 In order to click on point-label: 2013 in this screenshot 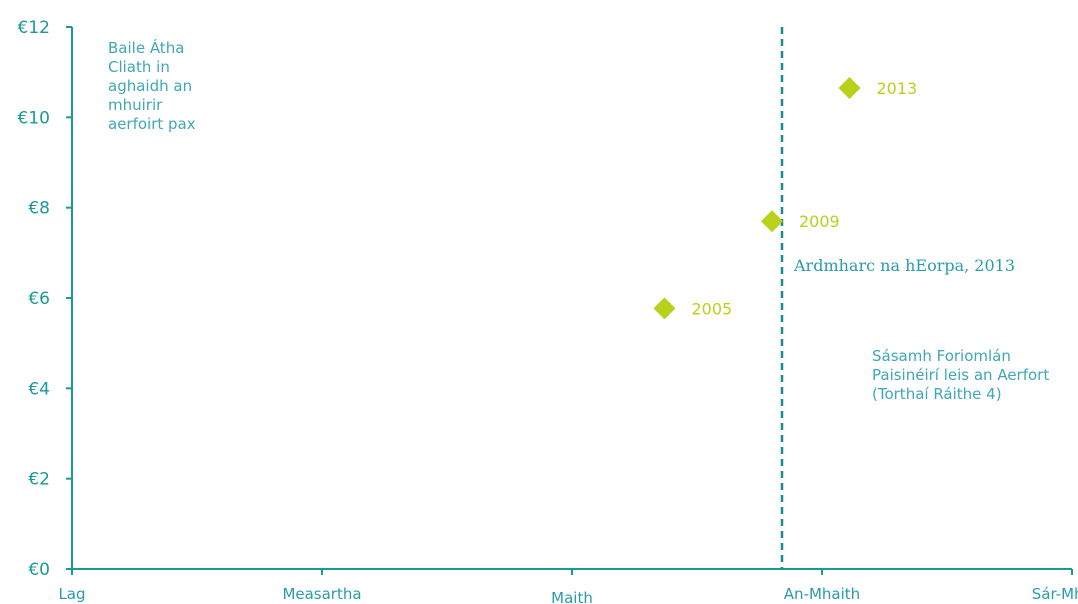, I will do `click(897, 88)`.